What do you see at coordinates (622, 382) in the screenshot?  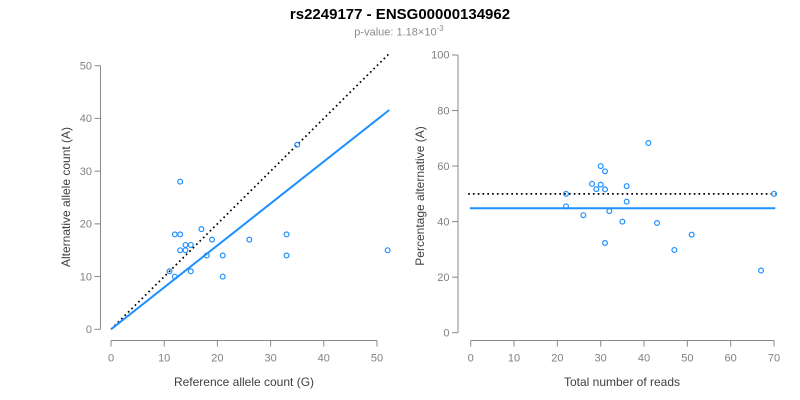 I see `x-axis-title: Total number of reads` at bounding box center [622, 382].